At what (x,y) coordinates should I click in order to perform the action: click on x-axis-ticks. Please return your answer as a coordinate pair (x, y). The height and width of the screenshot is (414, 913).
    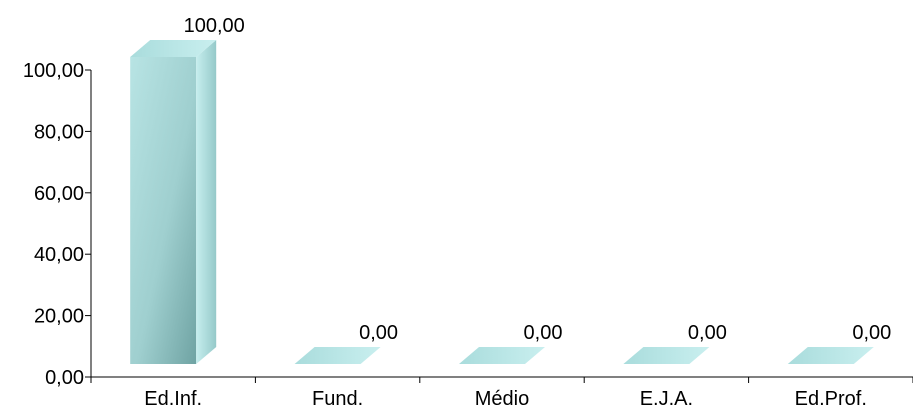
    Looking at the image, I should click on (501, 380).